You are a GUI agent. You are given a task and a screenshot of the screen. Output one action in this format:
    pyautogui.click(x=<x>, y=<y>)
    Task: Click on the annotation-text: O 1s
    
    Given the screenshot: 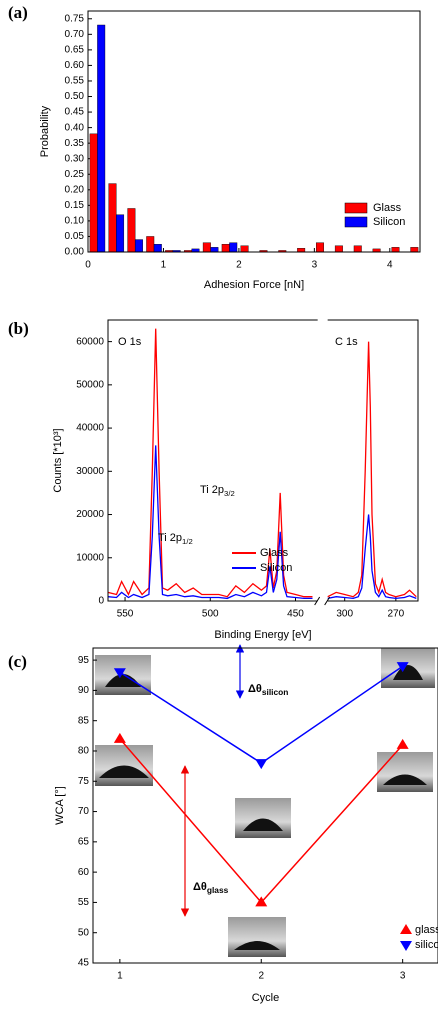 What is the action you would take?
    pyautogui.click(x=130, y=342)
    